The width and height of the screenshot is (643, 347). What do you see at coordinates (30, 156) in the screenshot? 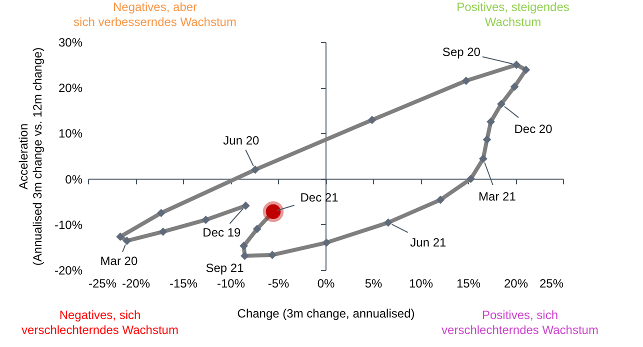
I see `y-axis-title: Acceleration (Annualised 3m change vs. 12m change)` at bounding box center [30, 156].